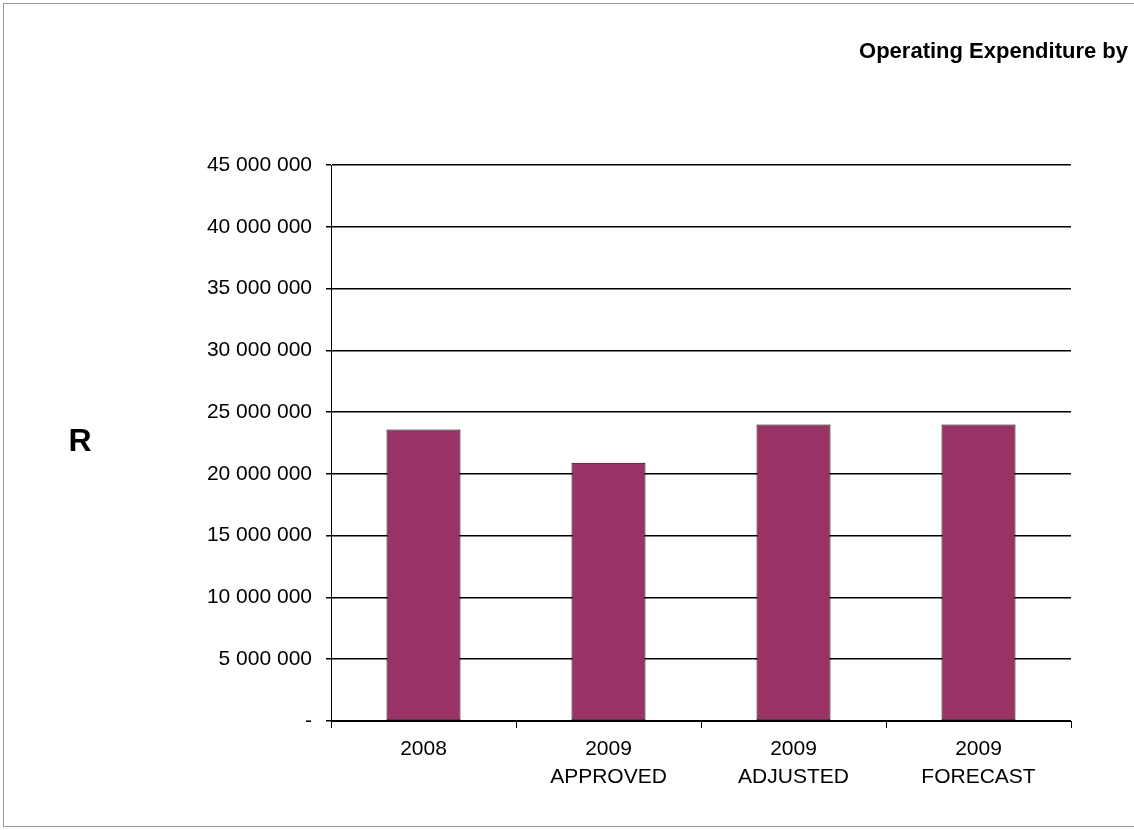 Image resolution: width=1134 pixels, height=830 pixels. What do you see at coordinates (259, 163) in the screenshot?
I see `y-tick-label: 45 000 000` at bounding box center [259, 163].